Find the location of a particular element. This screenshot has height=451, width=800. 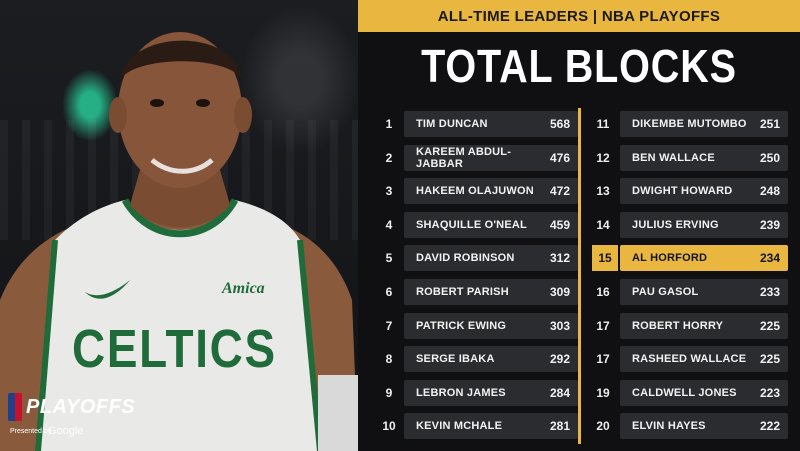

player-name: SERGE IBAKA is located at coordinates (455, 359).